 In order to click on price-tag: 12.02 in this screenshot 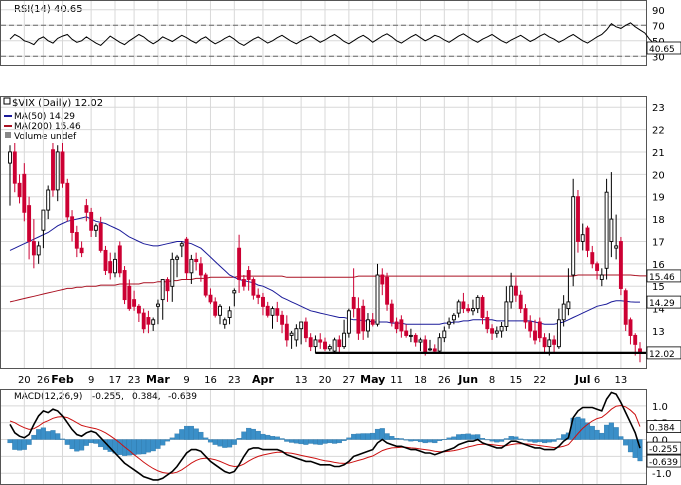, I will do `click(662, 355)`.